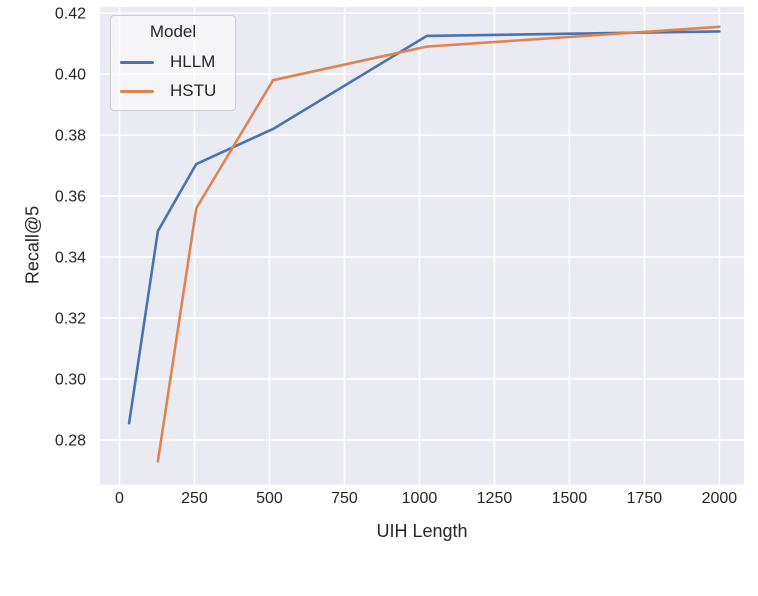  Describe the element at coordinates (495, 498) in the screenshot. I see `x-tick-label: 1250` at that location.